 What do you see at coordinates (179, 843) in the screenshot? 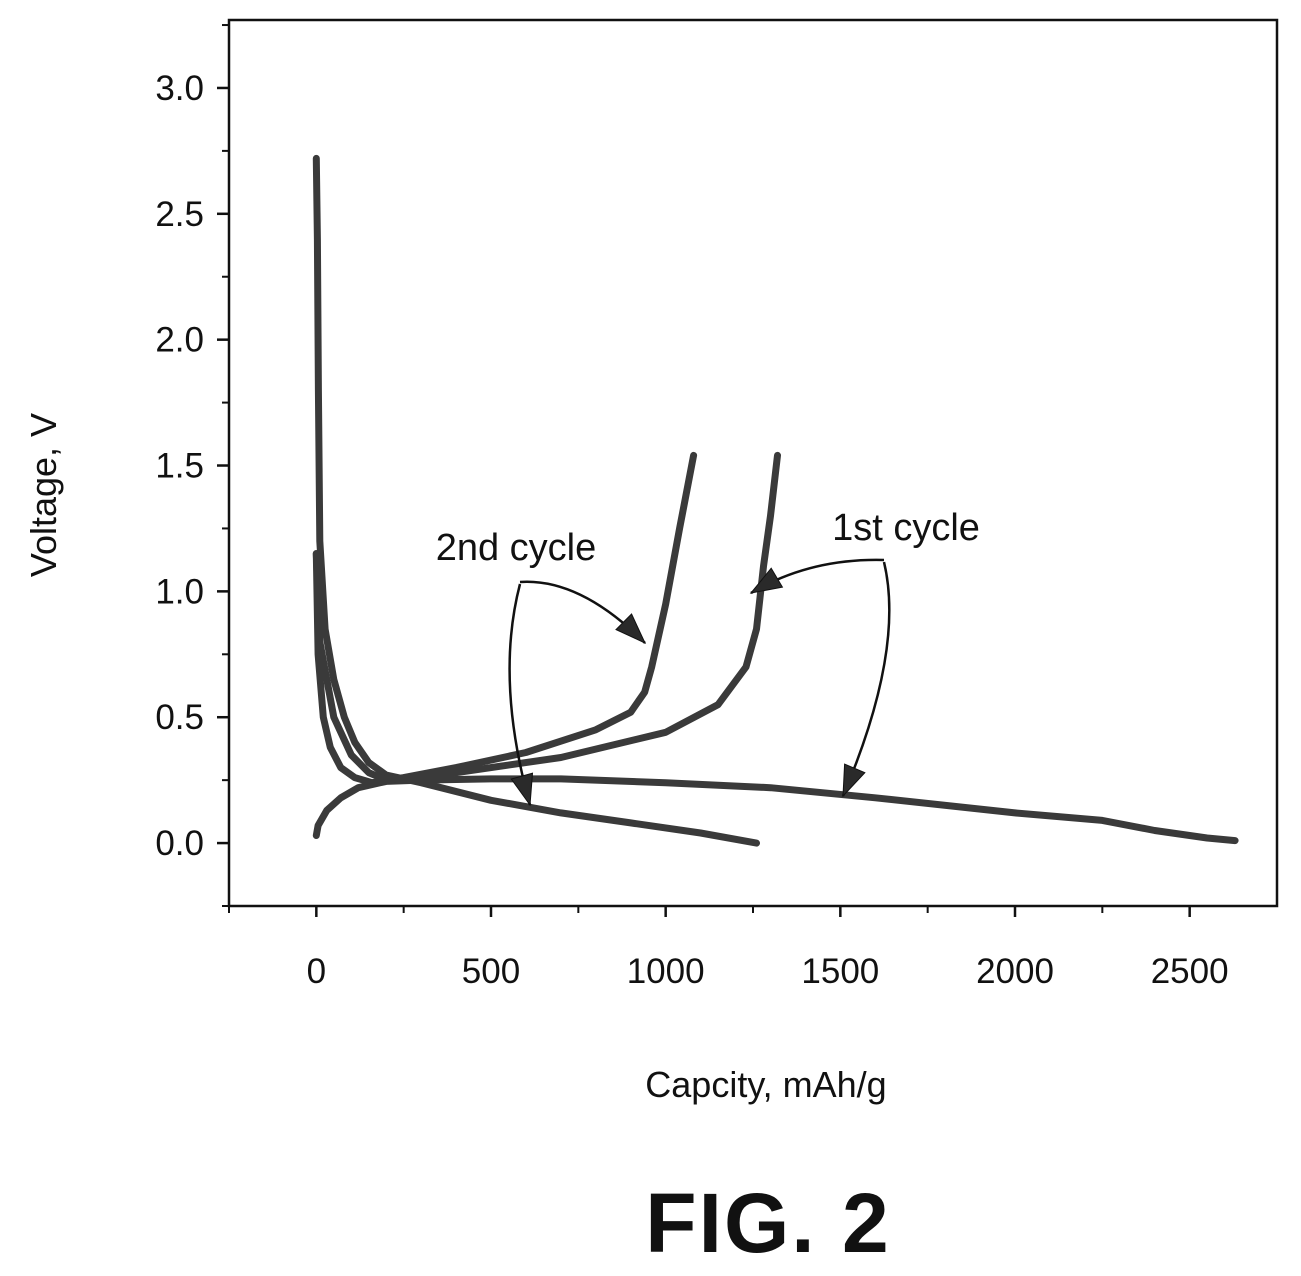
I see `y-tick-label: 0.0` at bounding box center [179, 843].